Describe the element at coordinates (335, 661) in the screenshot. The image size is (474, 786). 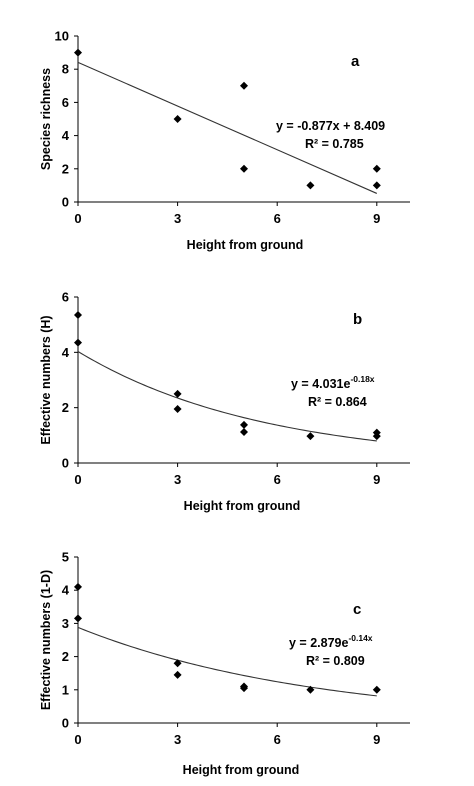
I see `r-squared-label: R² = 0.809` at that location.